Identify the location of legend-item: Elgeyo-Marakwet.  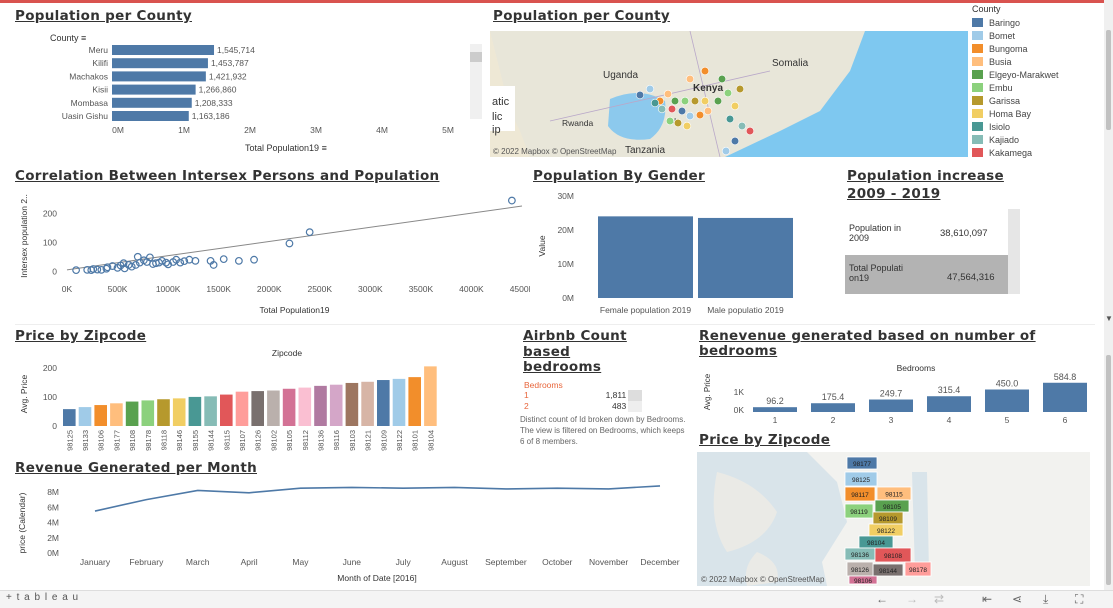
(1034, 74).